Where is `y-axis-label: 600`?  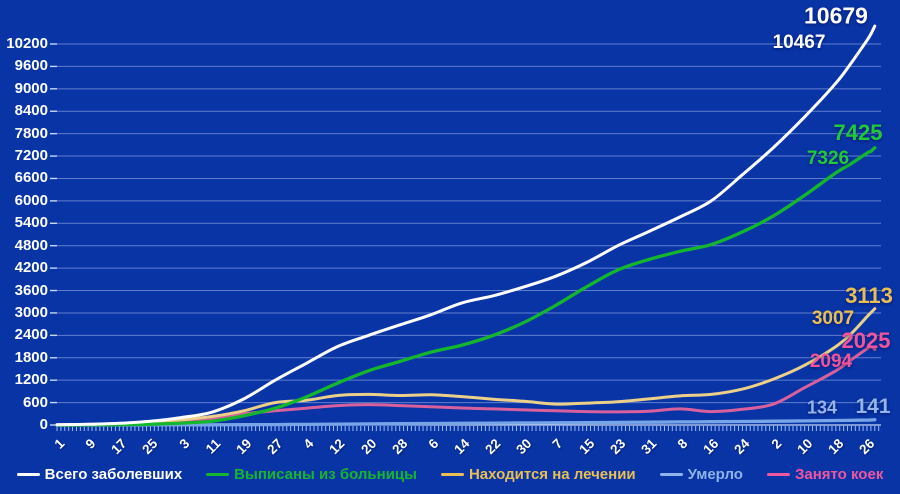
y-axis-label: 600 is located at coordinates (35, 402).